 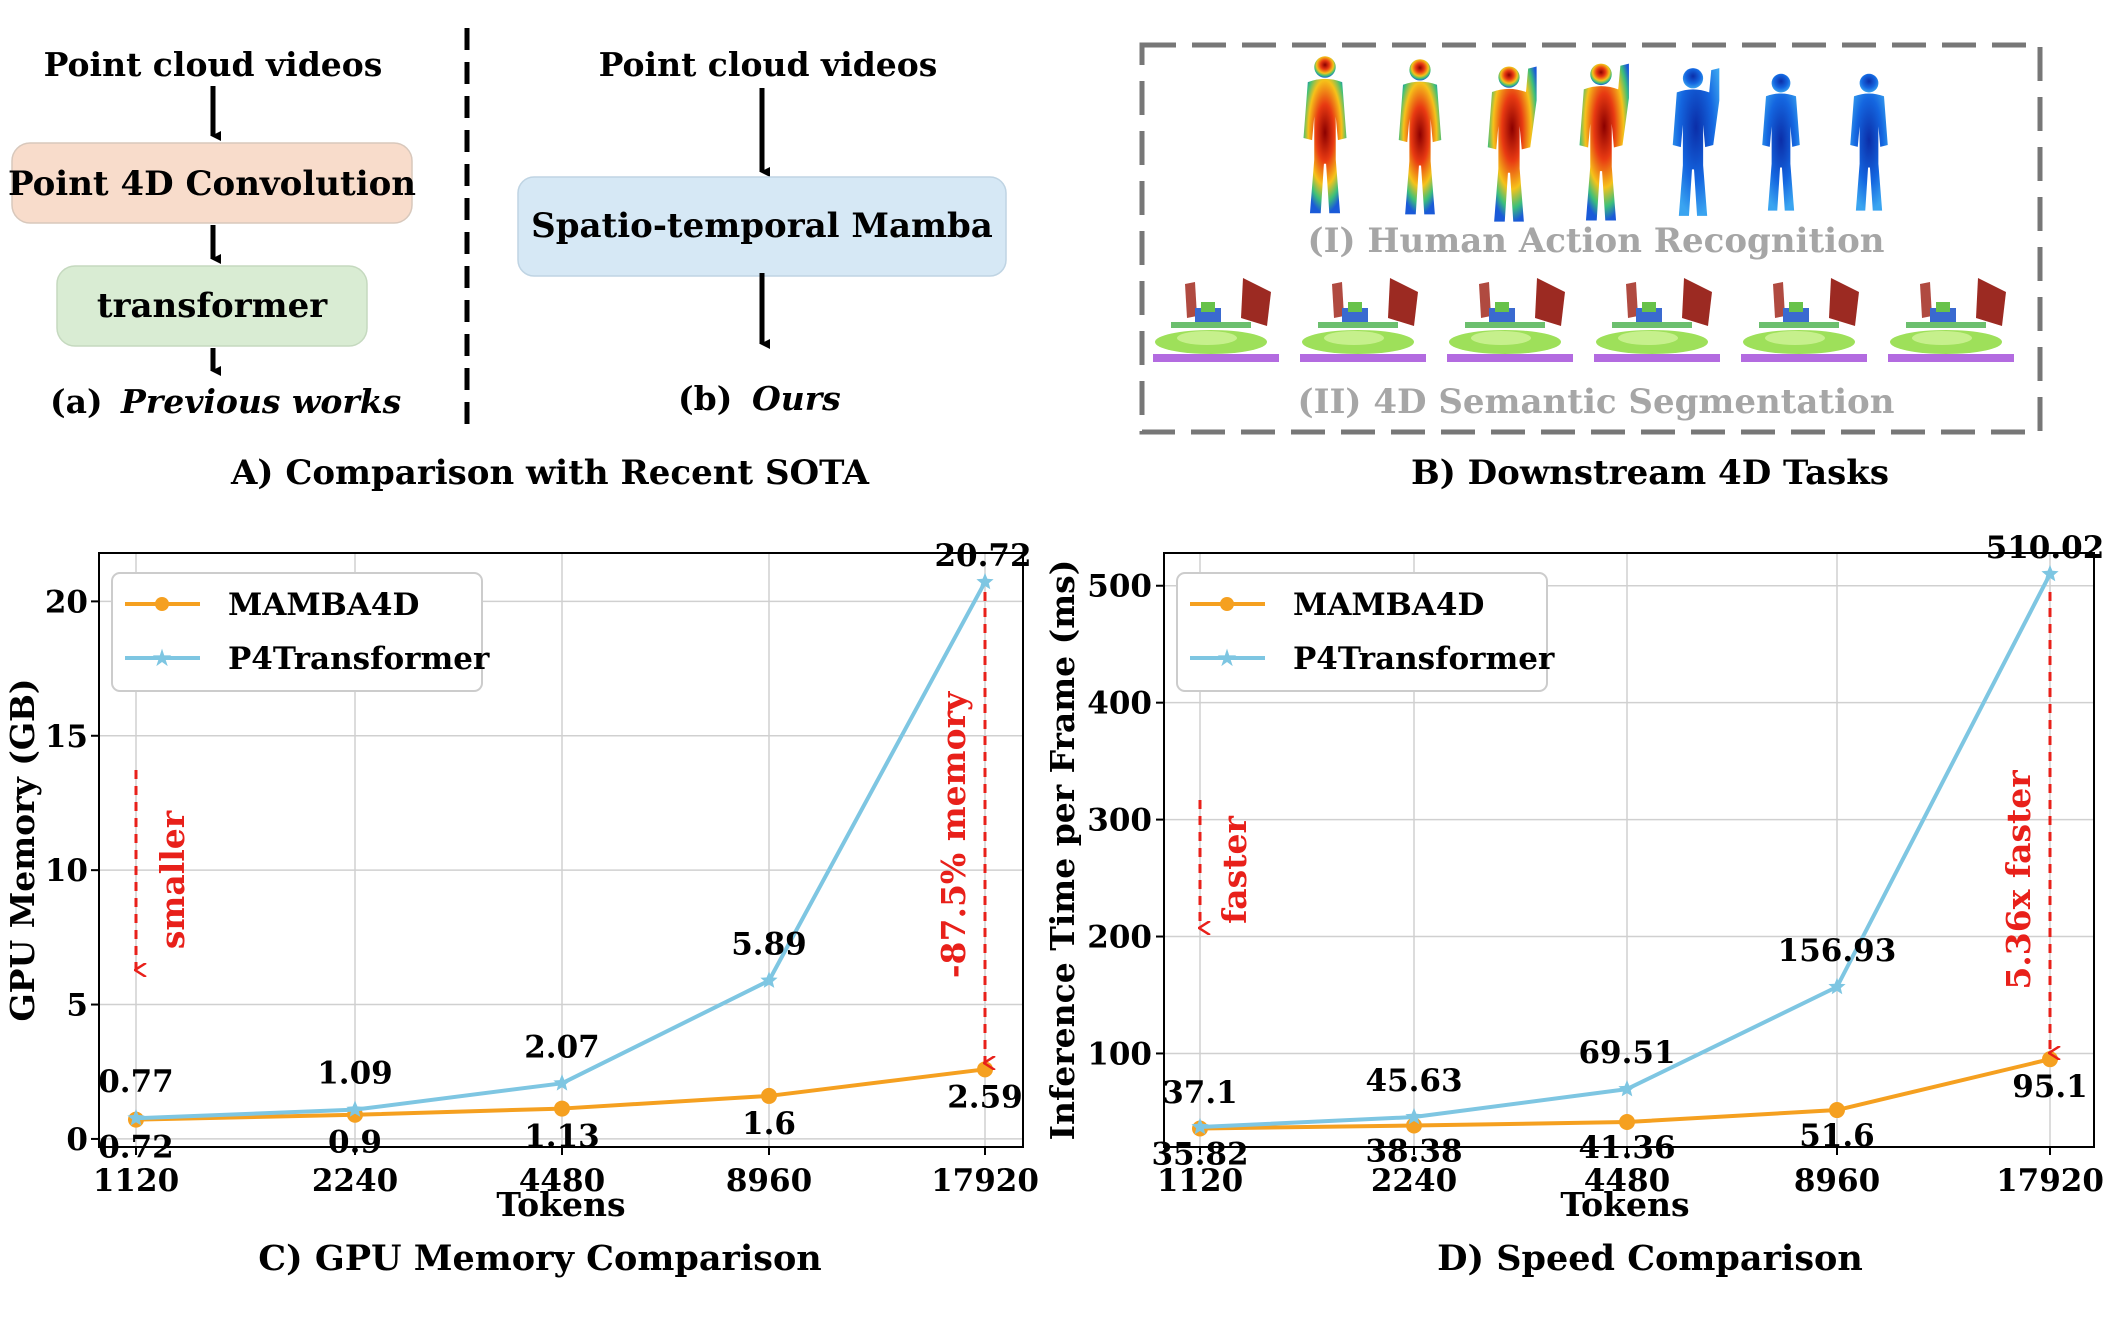 What do you see at coordinates (172, 879) in the screenshot?
I see `chart-c-smaller-text: smaller` at bounding box center [172, 879].